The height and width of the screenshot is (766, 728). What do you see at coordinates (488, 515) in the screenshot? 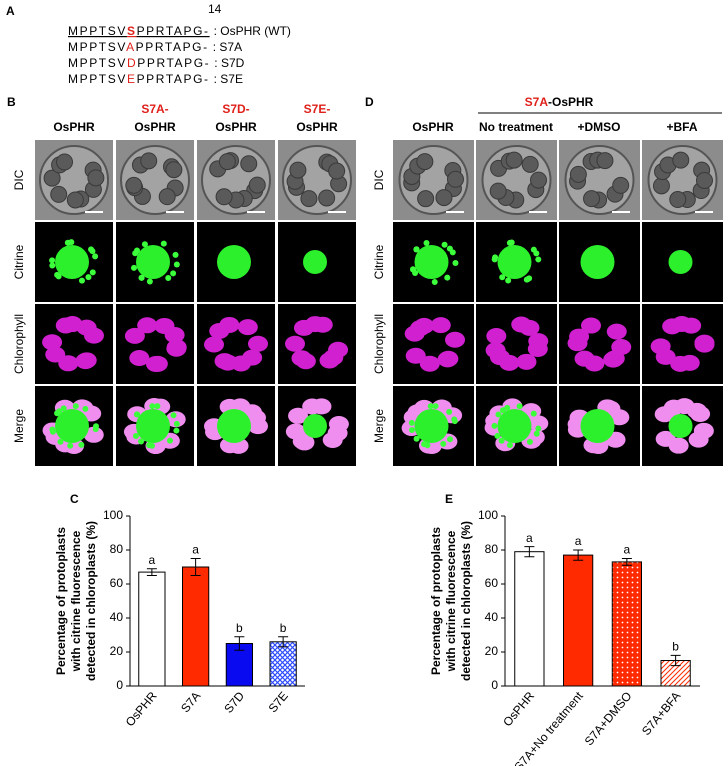
I see `y-tick-label: 100` at bounding box center [488, 515].